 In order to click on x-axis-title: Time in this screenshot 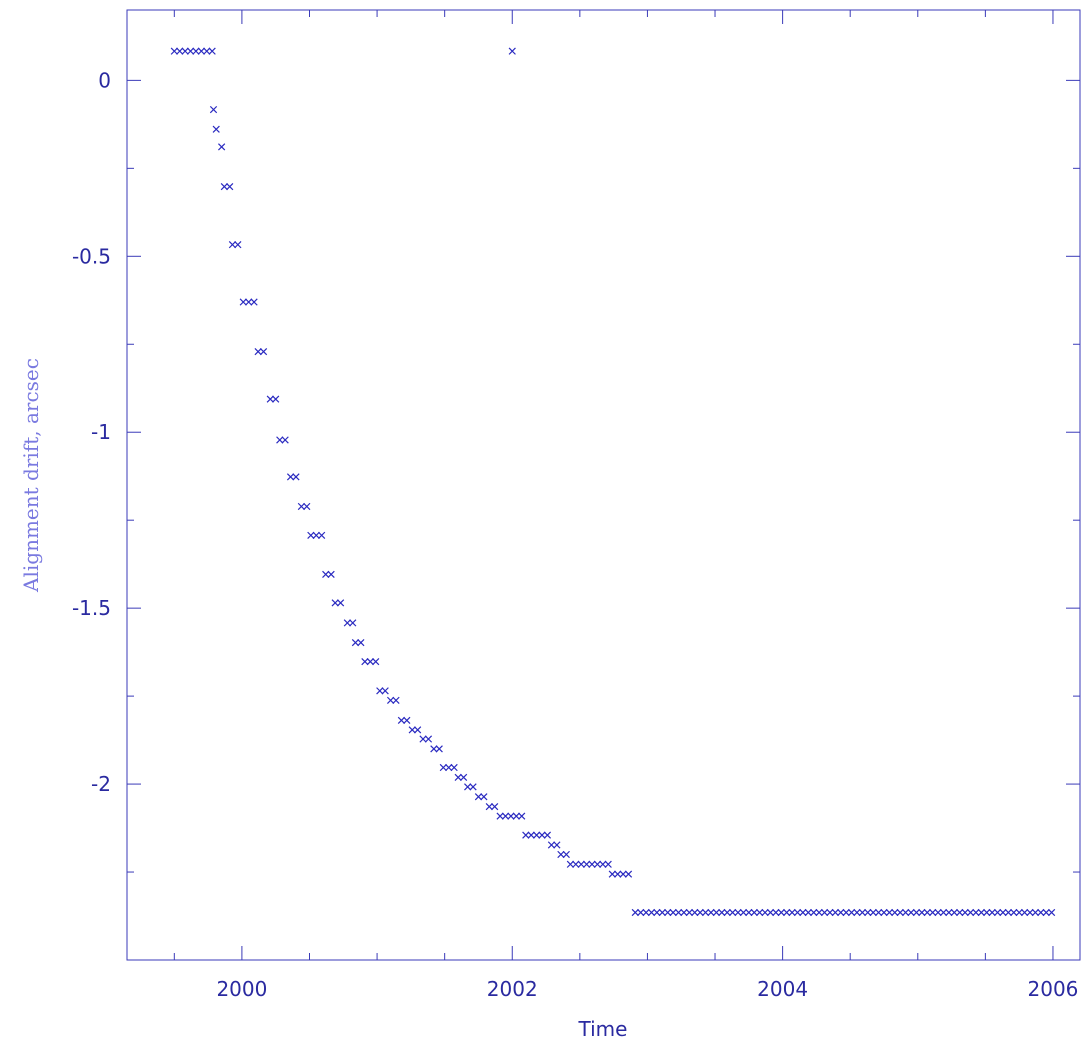, I will do `click(603, 1029)`.